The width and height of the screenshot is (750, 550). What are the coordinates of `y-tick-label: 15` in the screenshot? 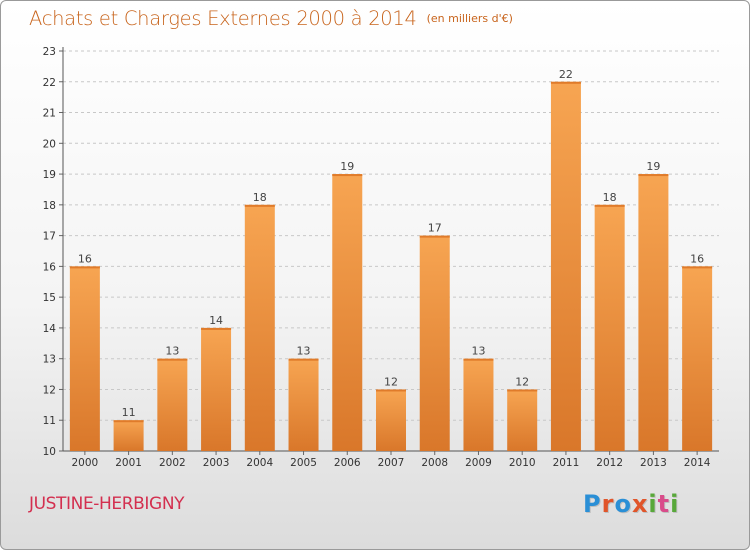 It's located at (49, 298).